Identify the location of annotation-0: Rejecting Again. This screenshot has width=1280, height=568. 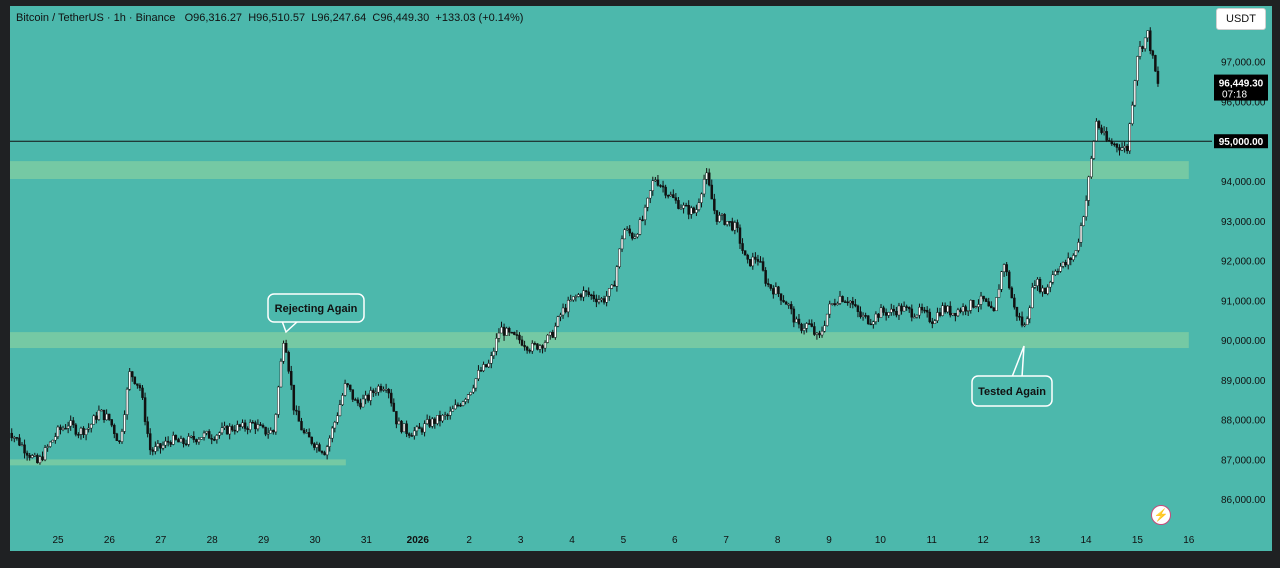
(316, 313).